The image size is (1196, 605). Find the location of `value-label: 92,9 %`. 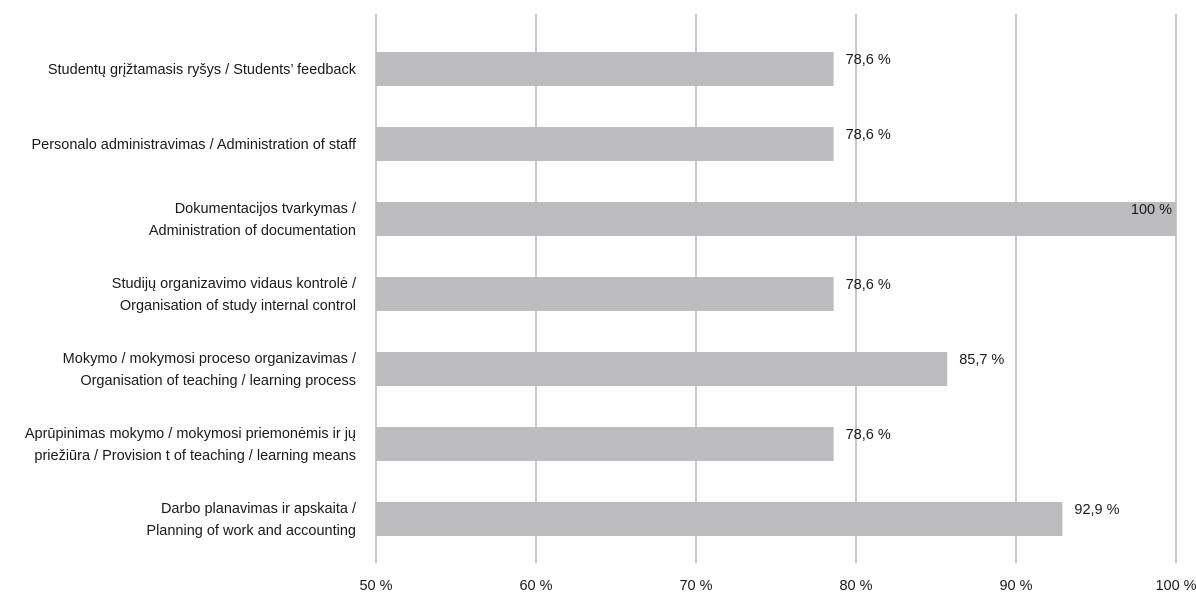

value-label: 92,9 % is located at coordinates (1096, 510).